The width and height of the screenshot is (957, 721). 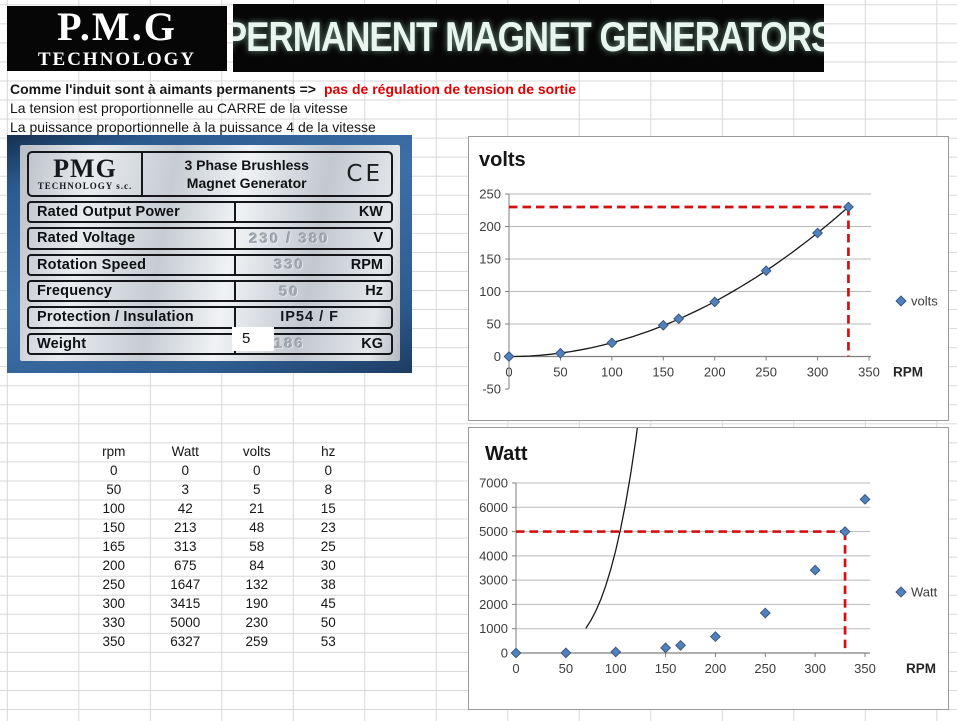 I want to click on table-cell: 45, so click(x=328, y=604).